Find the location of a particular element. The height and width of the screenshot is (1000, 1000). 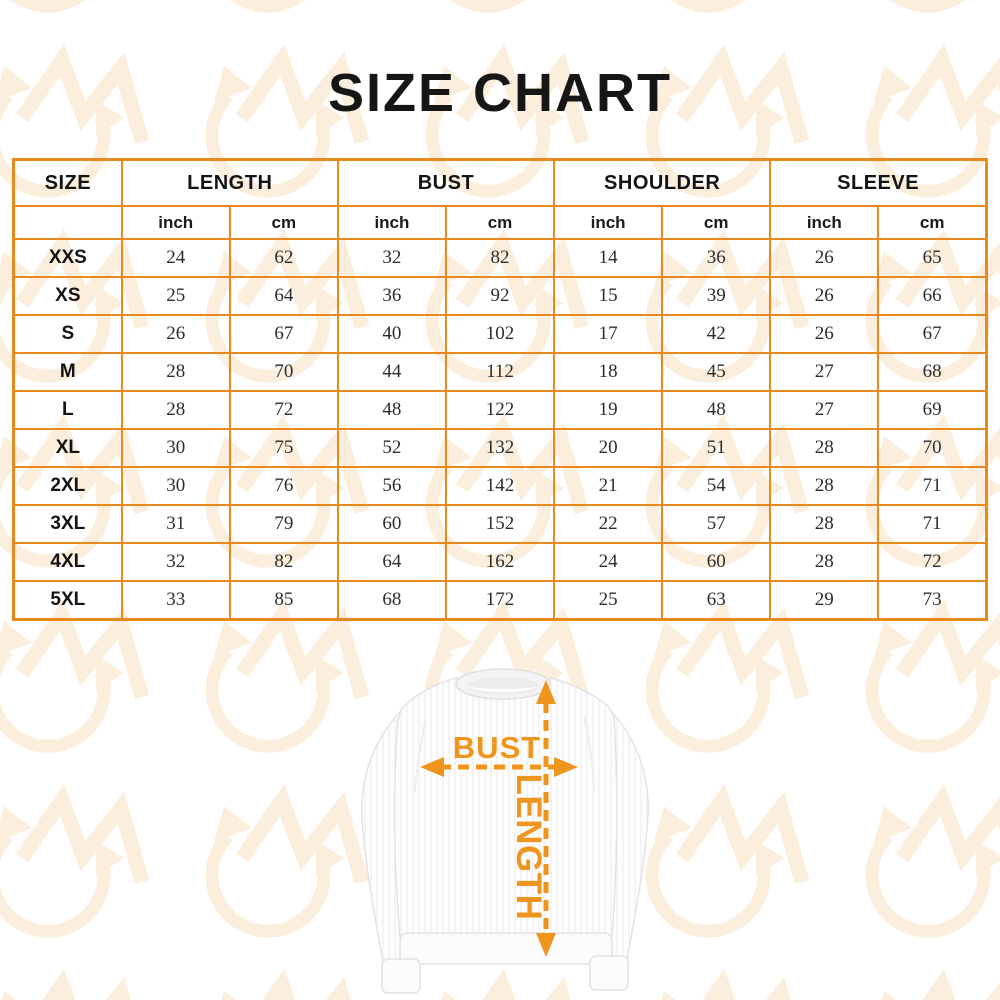

unit-header-row: inch cm inch cm inch cm inch cm is located at coordinates (500, 222).